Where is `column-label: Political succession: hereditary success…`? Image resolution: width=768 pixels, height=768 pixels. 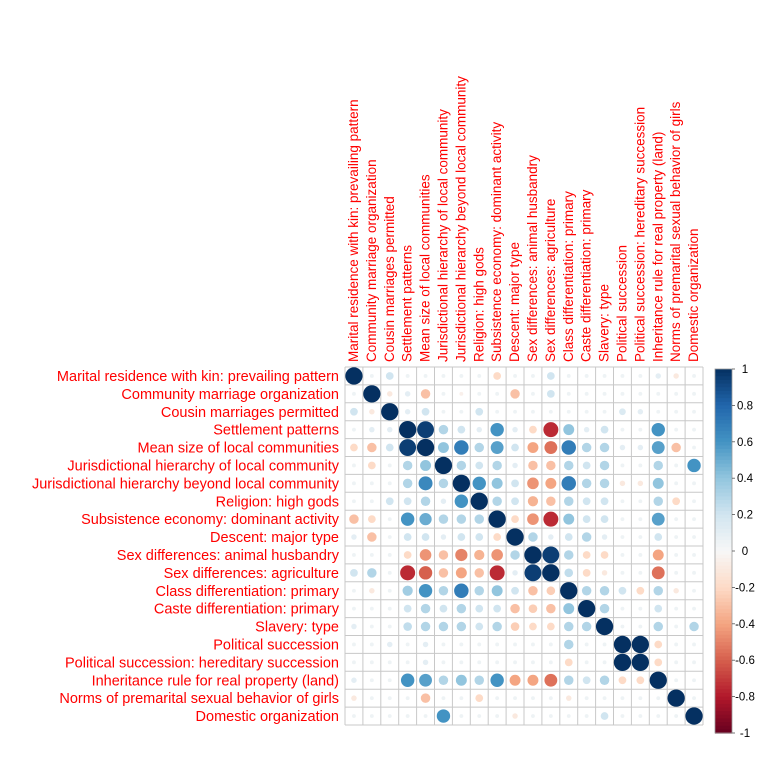
column-label: Political succession: hereditary success… is located at coordinates (639, 234).